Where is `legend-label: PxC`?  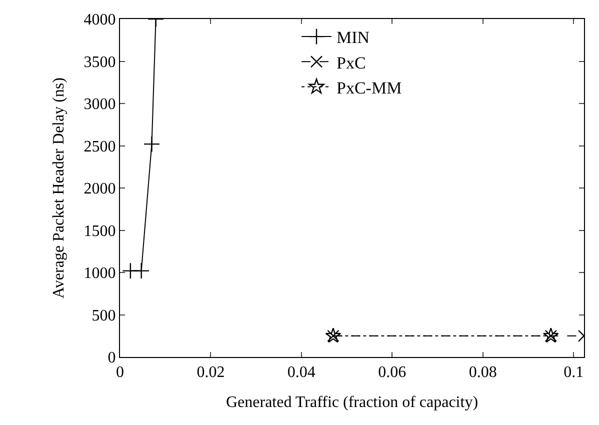
legend-label: PxC is located at coordinates (351, 62).